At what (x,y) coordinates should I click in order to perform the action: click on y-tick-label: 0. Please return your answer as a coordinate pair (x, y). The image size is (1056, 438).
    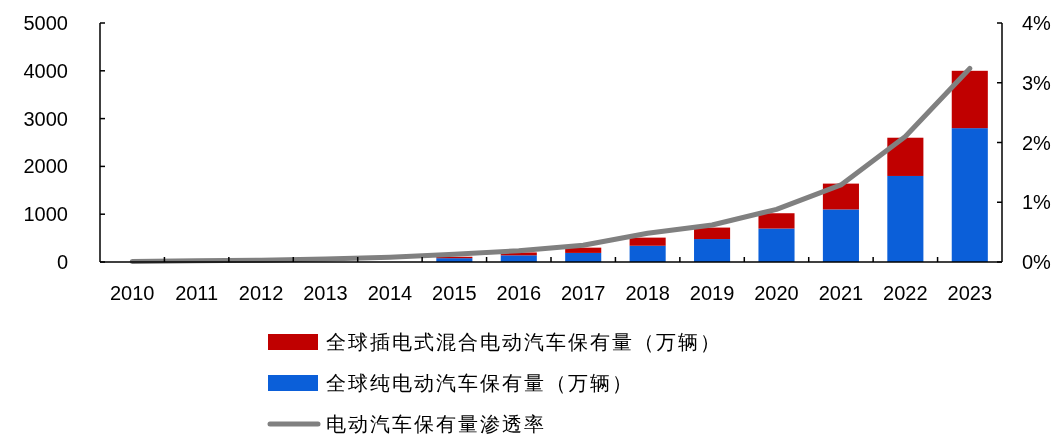
    Looking at the image, I should click on (62, 262).